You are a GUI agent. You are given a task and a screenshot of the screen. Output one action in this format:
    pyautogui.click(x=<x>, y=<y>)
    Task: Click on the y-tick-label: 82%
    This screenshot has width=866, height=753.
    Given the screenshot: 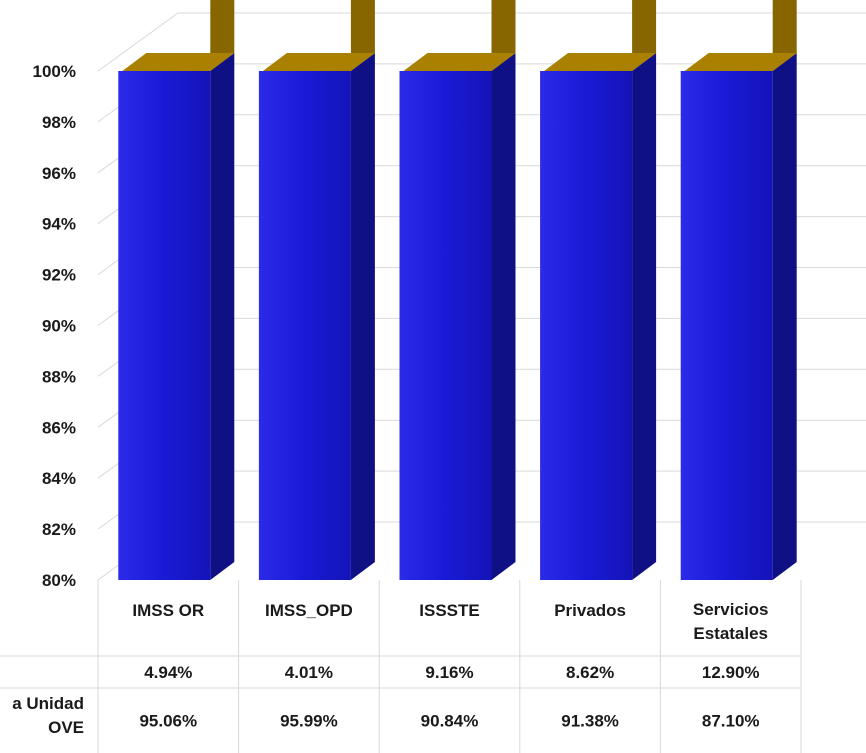 What is the action you would take?
    pyautogui.click(x=59, y=529)
    